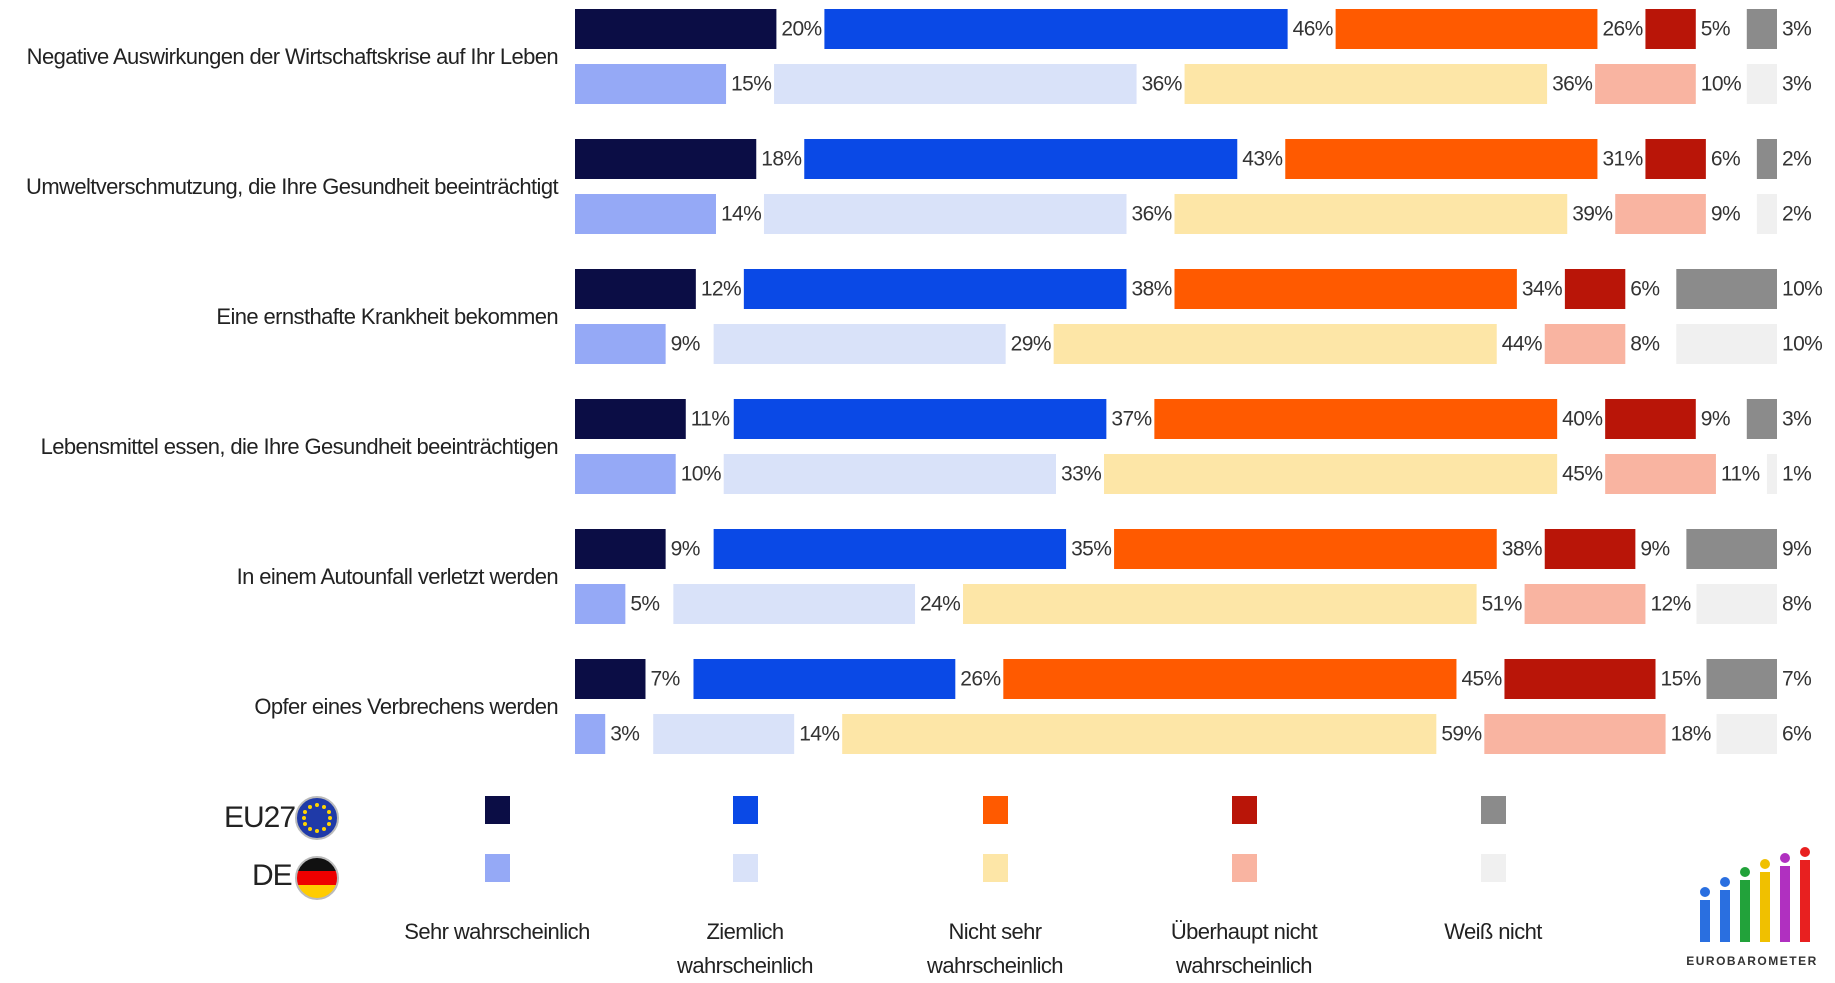  I want to click on de-flag, so click(317, 878).